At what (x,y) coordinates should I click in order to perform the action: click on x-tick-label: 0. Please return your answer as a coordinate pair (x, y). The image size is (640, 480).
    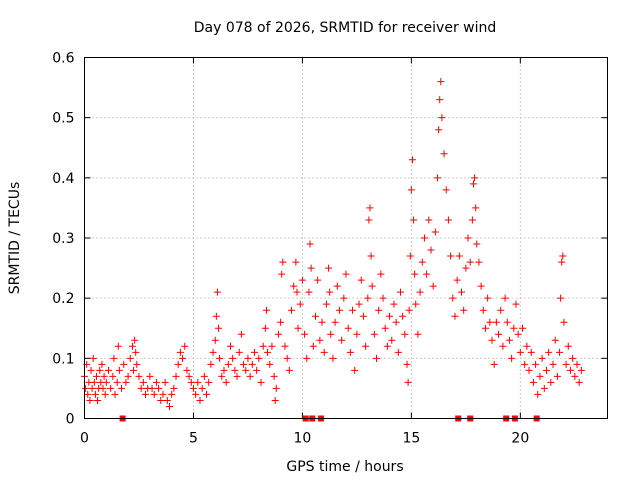
    Looking at the image, I should click on (84, 439).